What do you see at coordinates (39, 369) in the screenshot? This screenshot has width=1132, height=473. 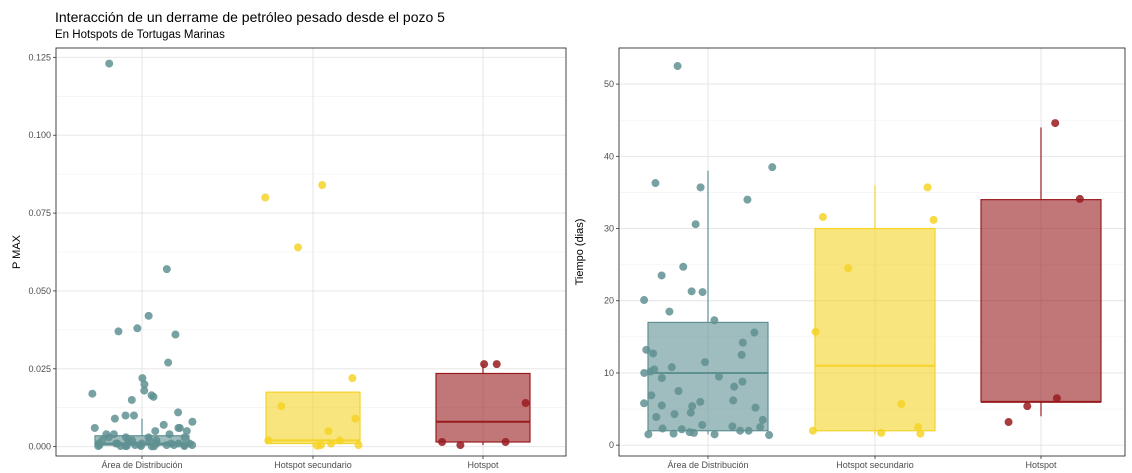 I see `y-tick-label: 0.025` at bounding box center [39, 369].